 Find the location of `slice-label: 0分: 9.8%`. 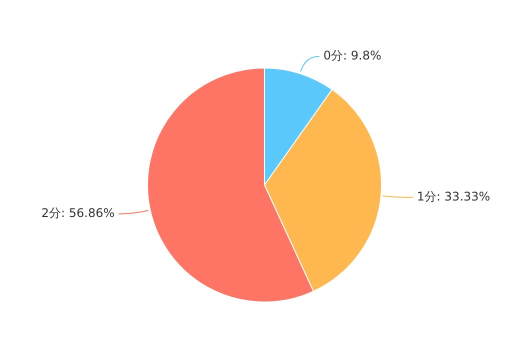

slice-label: 0分: 9.8% is located at coordinates (352, 55).